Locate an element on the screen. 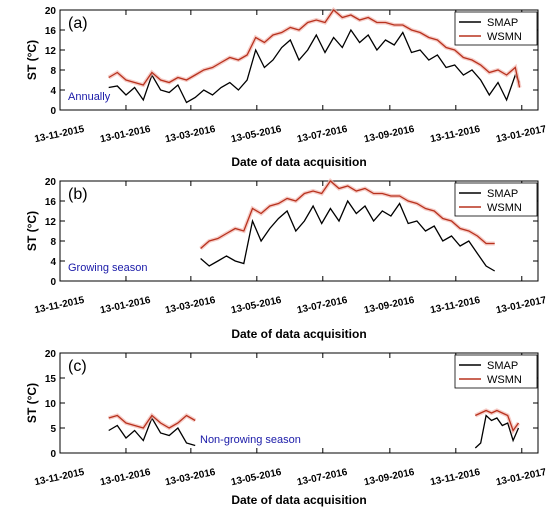 The height and width of the screenshot is (513, 550). panel-annotation: Growing season is located at coordinates (108, 268).